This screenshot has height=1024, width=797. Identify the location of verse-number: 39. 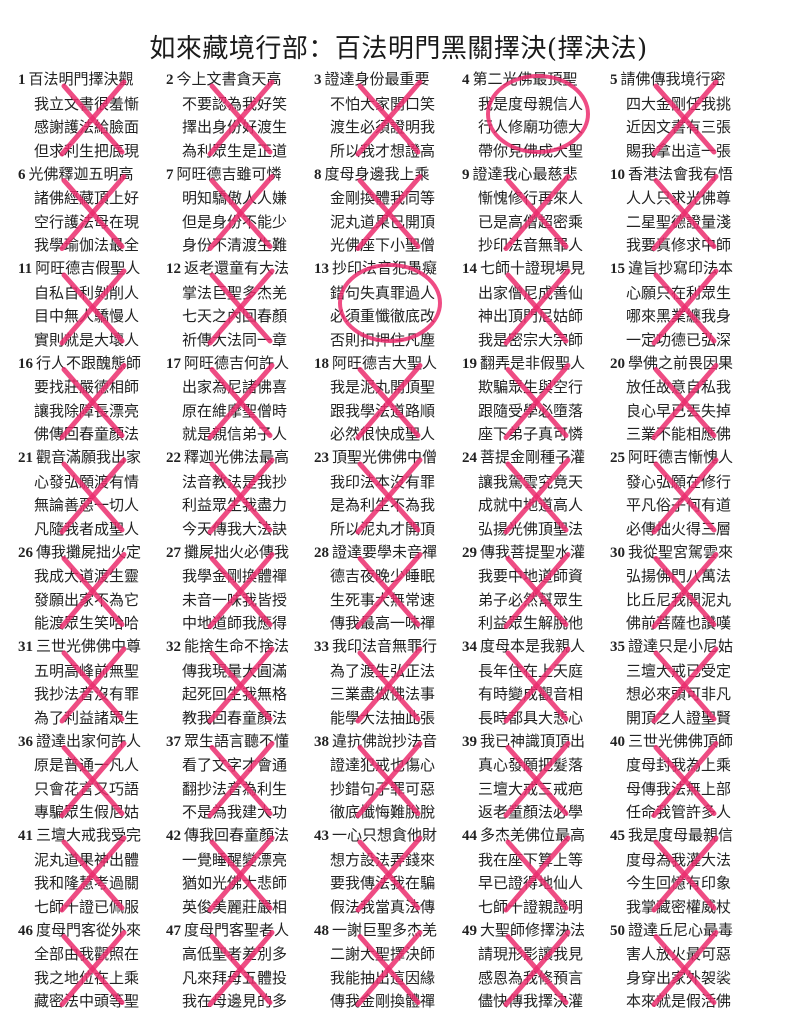
(469, 741).